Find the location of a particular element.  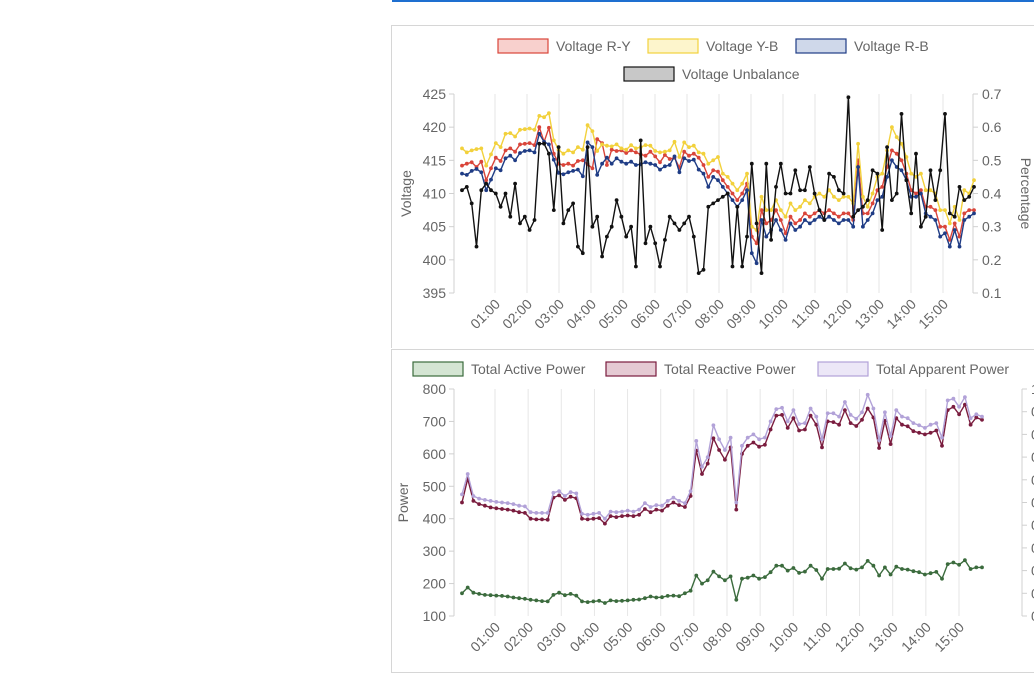

x-tick-label: 10:00 is located at coordinates (783, 637).